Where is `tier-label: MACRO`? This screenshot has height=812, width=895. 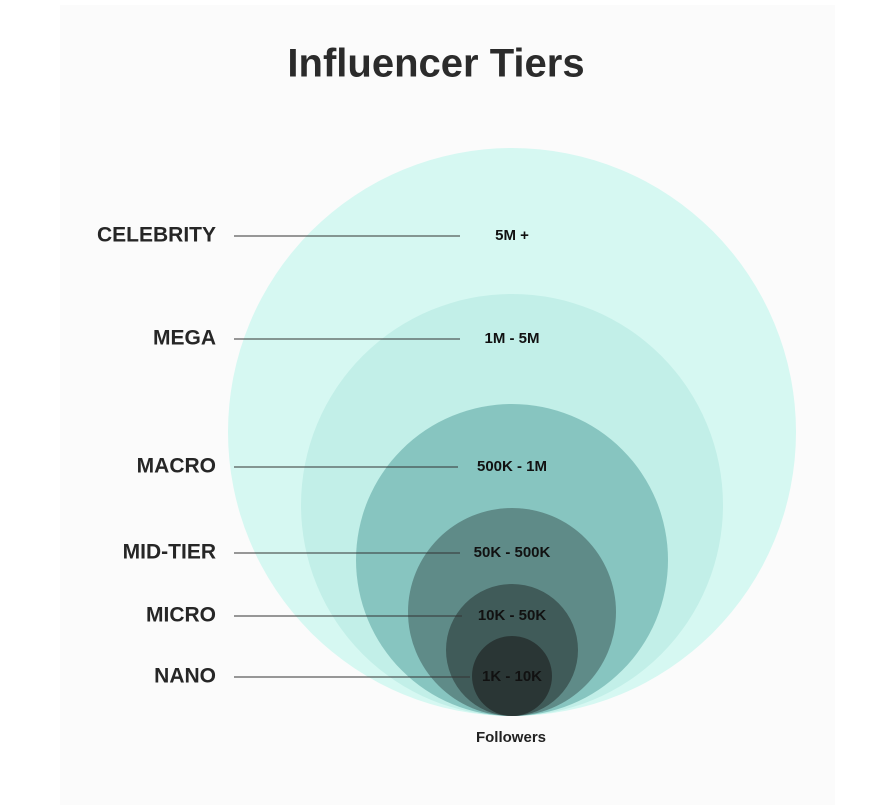 tier-label: MACRO is located at coordinates (176, 466).